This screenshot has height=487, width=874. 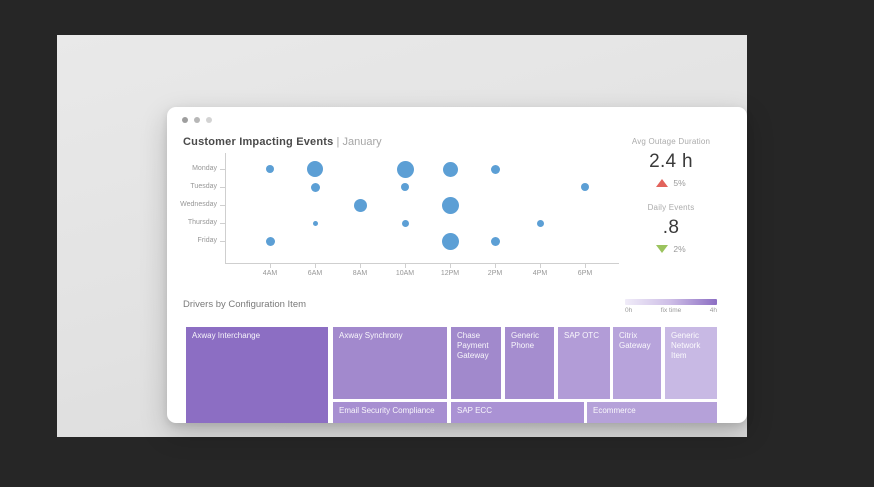 I want to click on legend-labels: 0h fix time 4h, so click(x=671, y=310).